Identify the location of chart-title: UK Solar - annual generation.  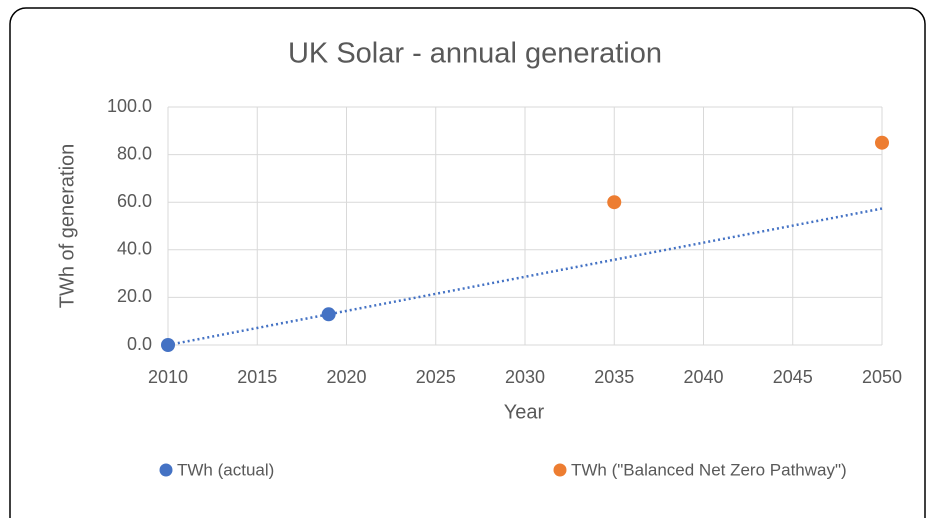
(475, 54).